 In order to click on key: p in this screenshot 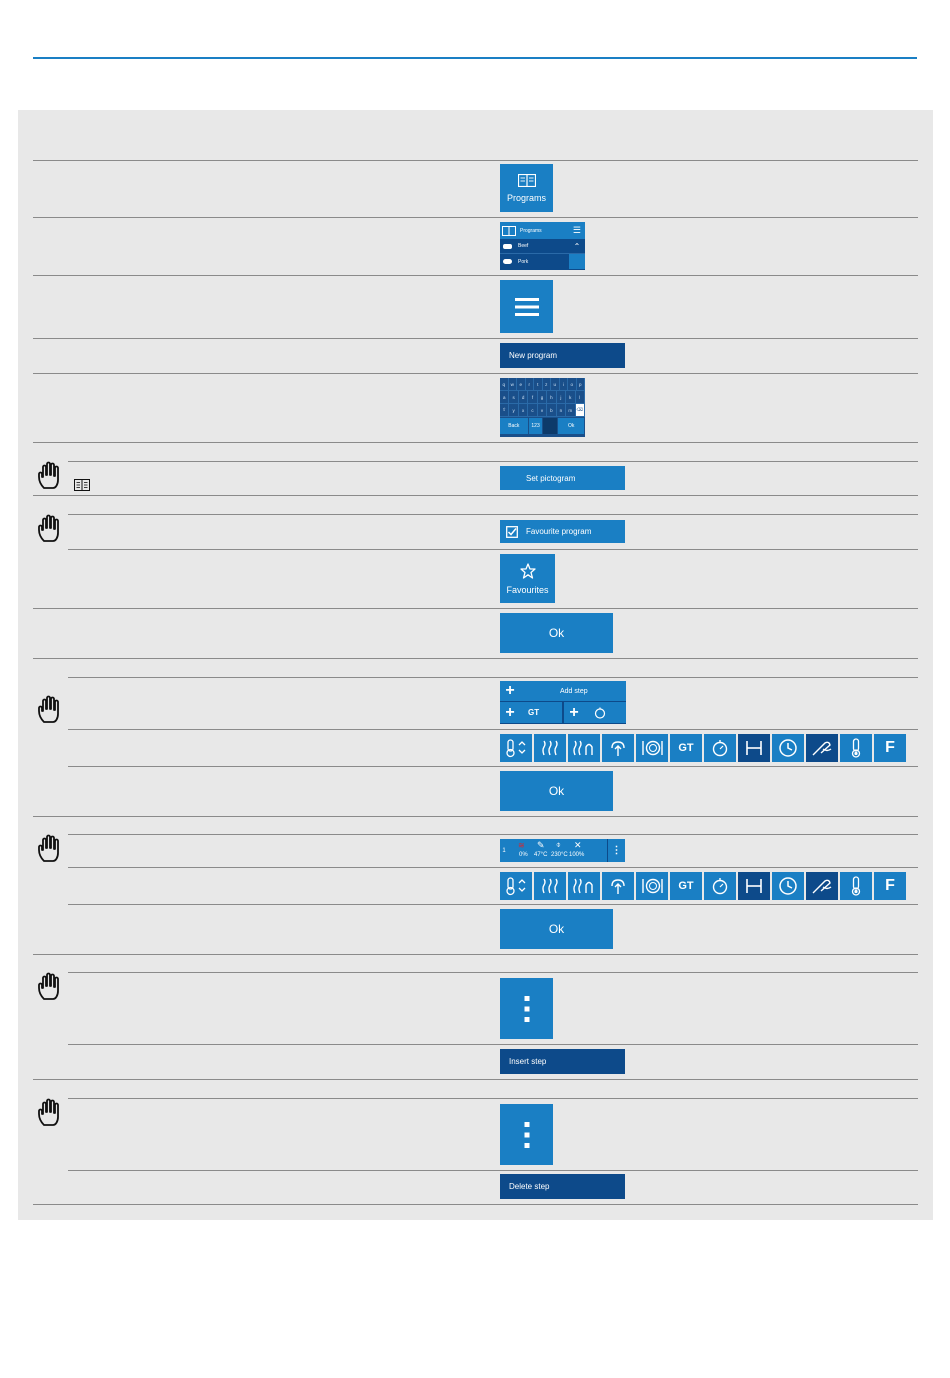, I will do `click(581, 384)`.